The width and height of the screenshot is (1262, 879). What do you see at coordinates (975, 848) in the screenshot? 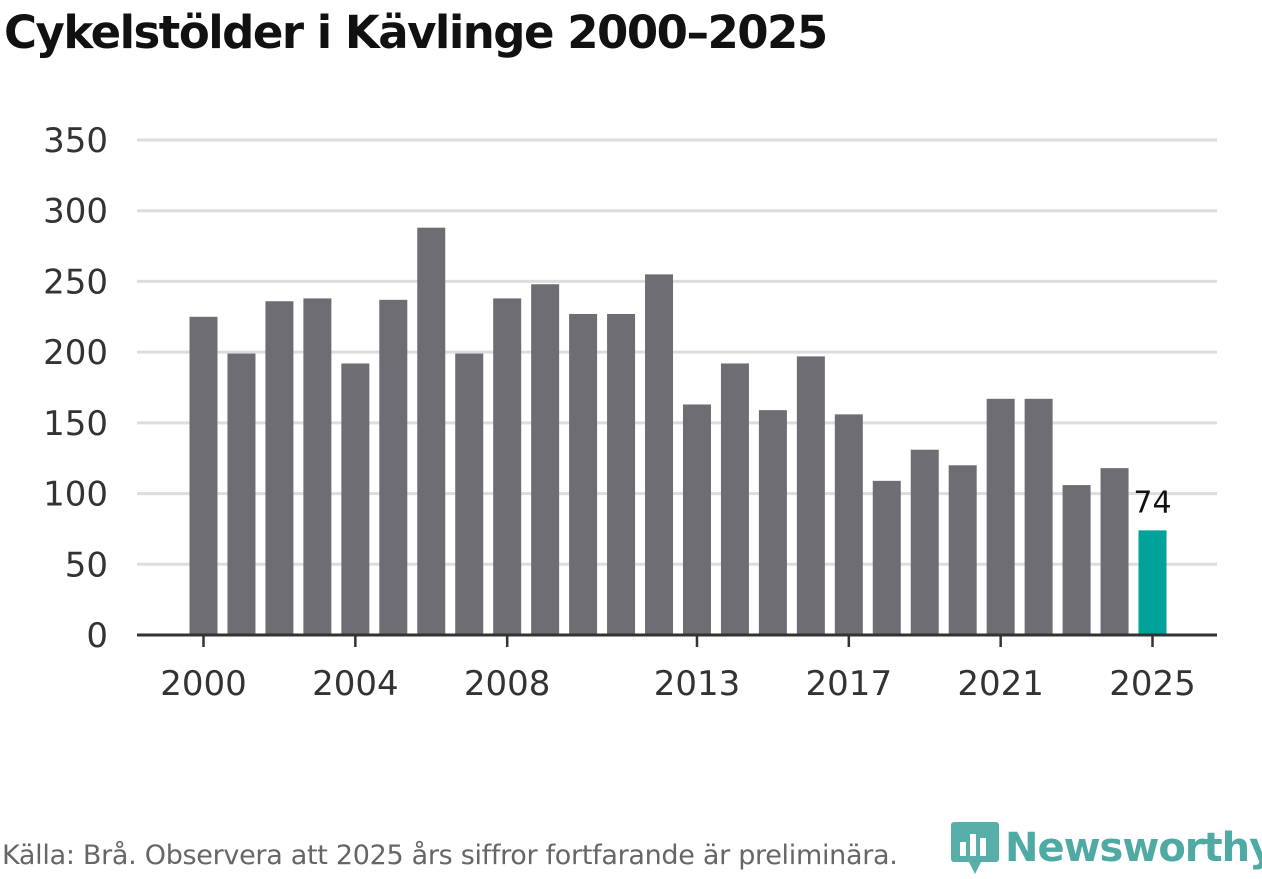
I see `bar-chart-icon` at bounding box center [975, 848].